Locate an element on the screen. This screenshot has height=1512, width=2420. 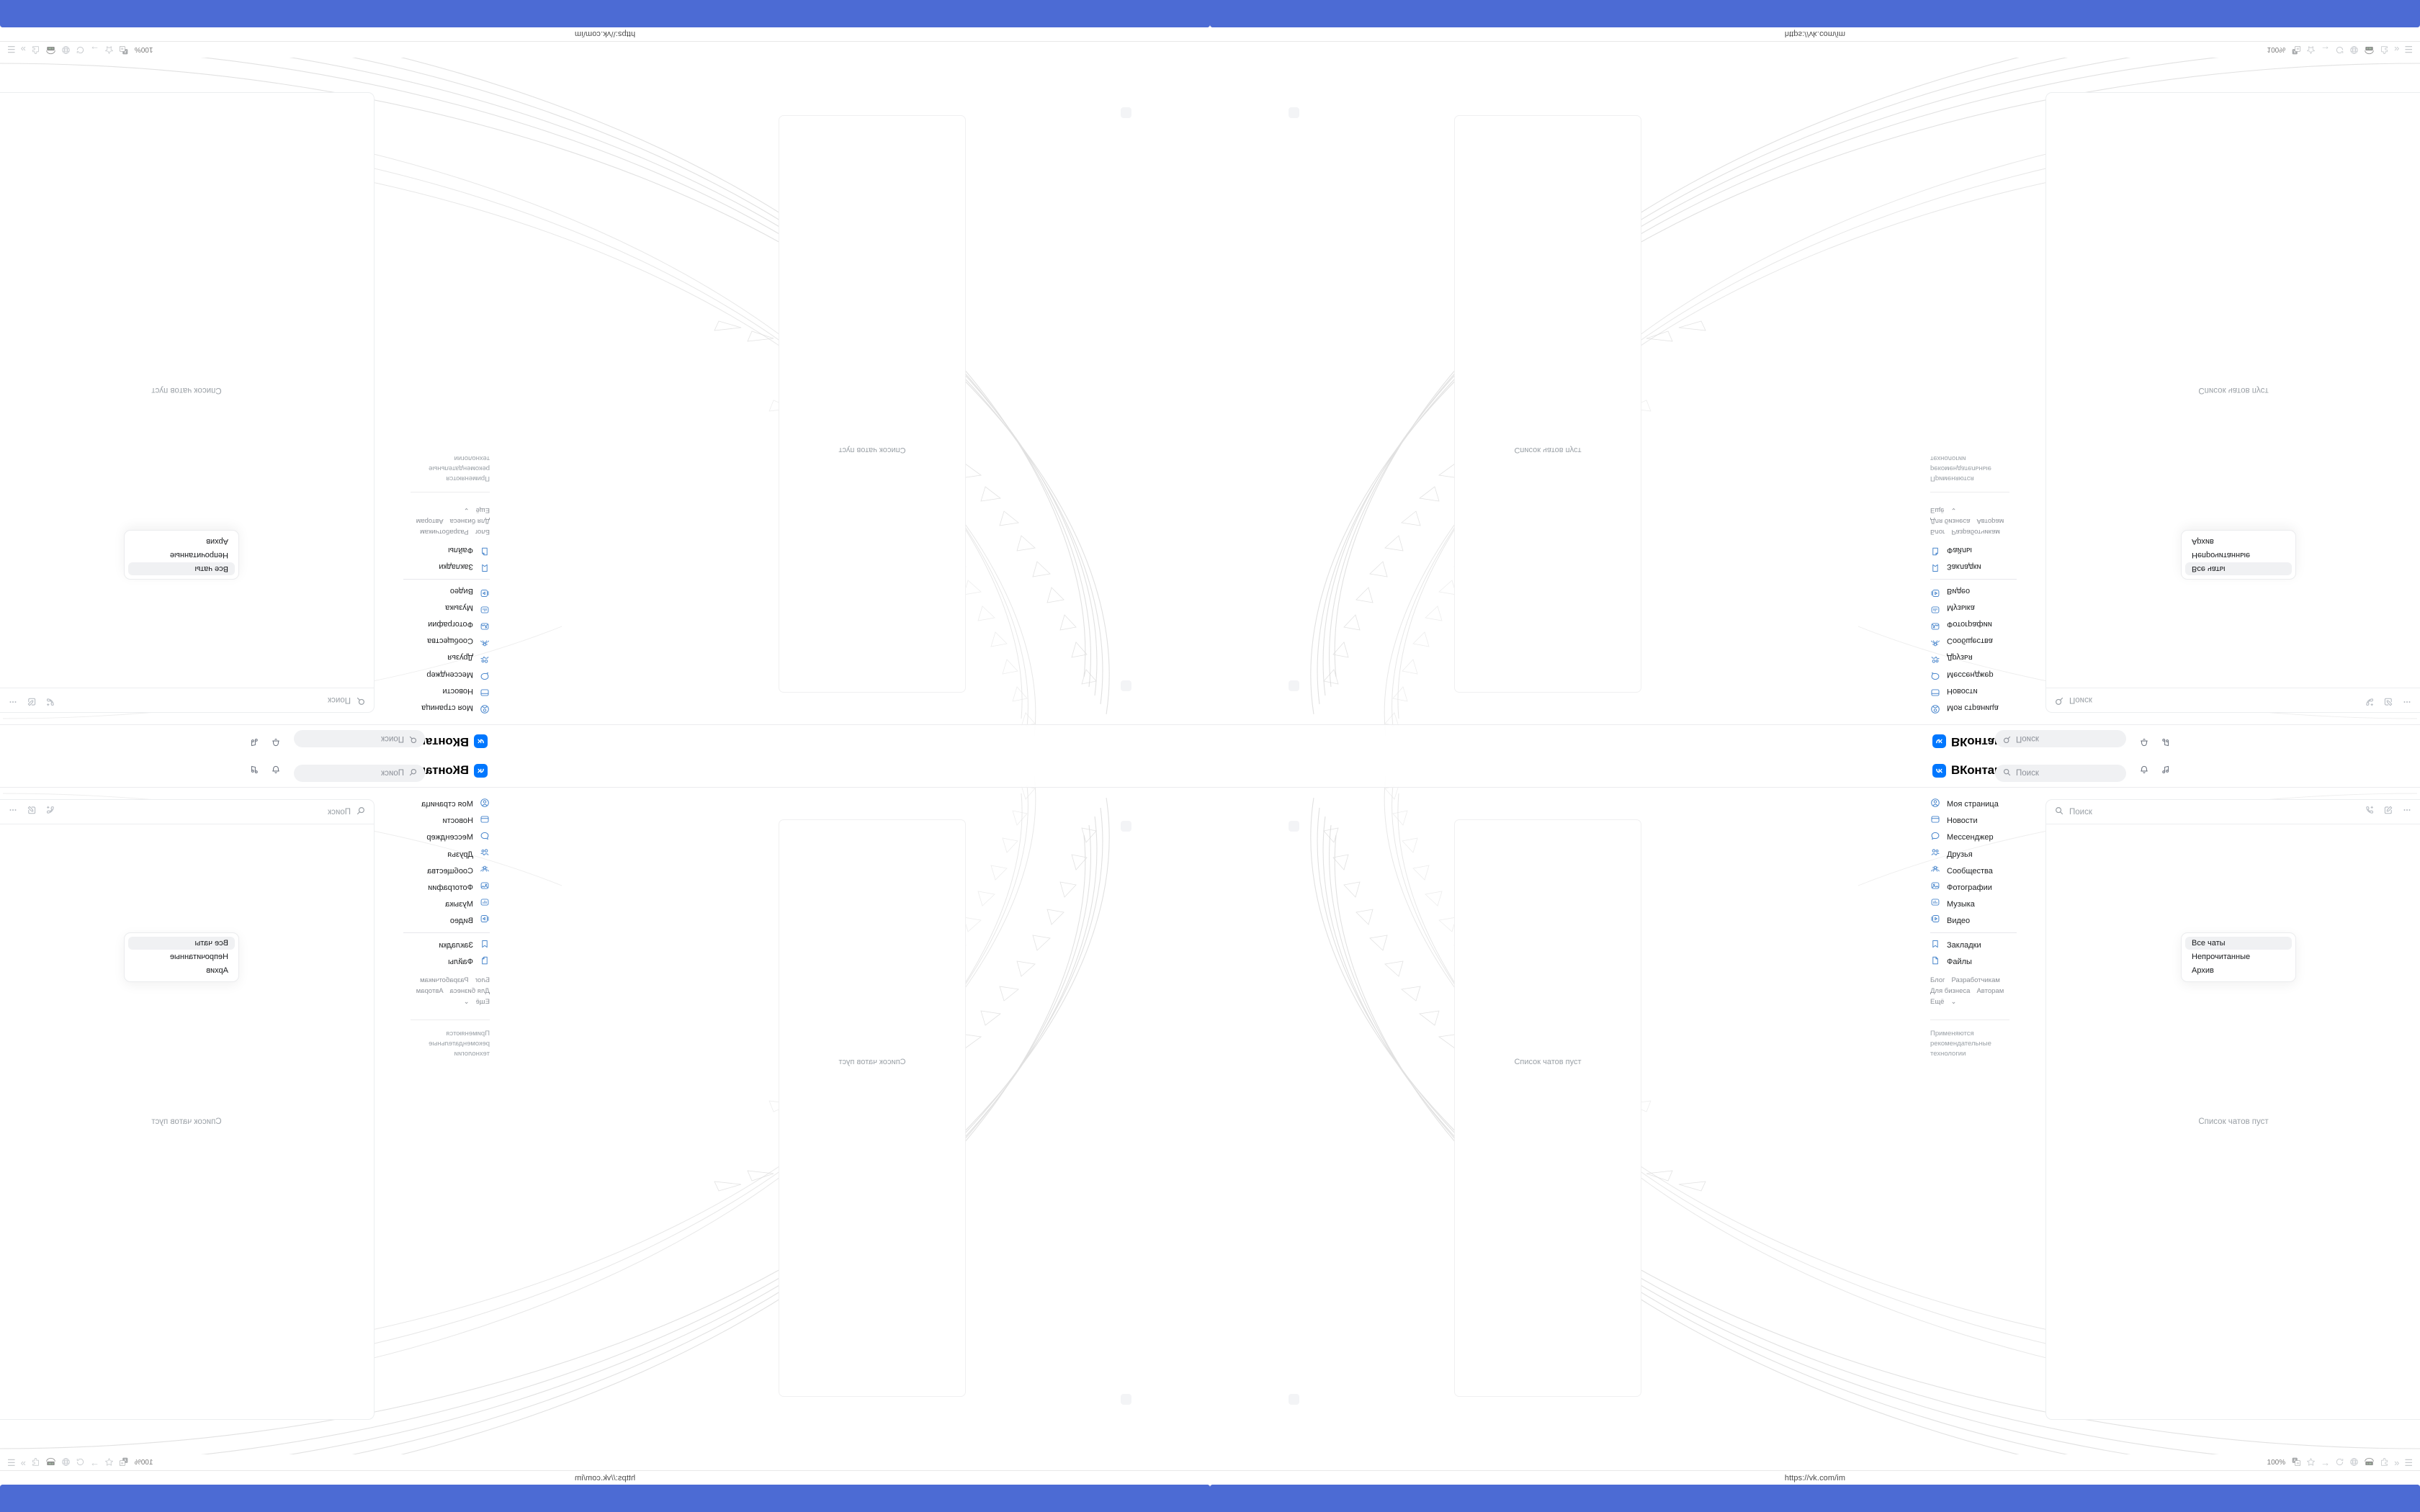
new-call-icon is located at coordinates (50, 812).